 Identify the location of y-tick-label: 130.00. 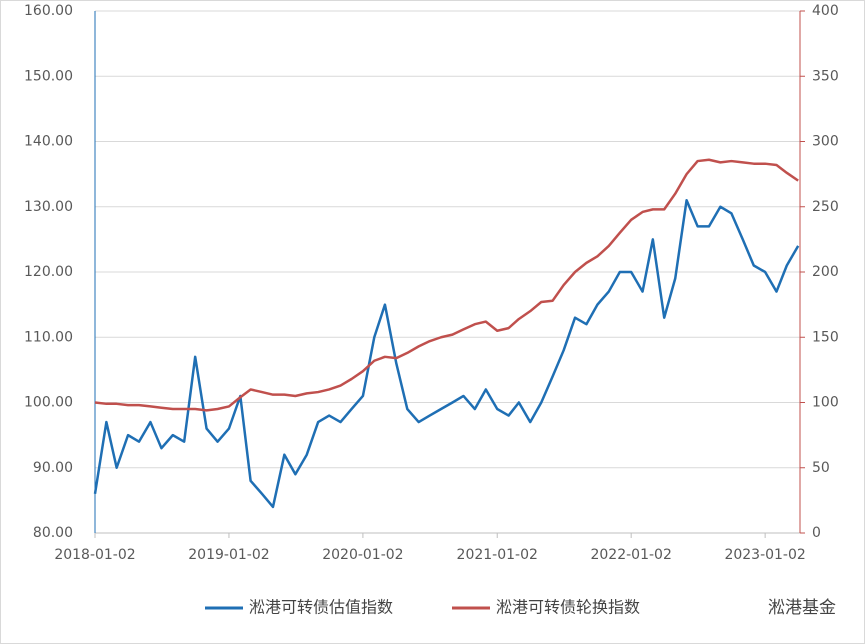
(48, 207).